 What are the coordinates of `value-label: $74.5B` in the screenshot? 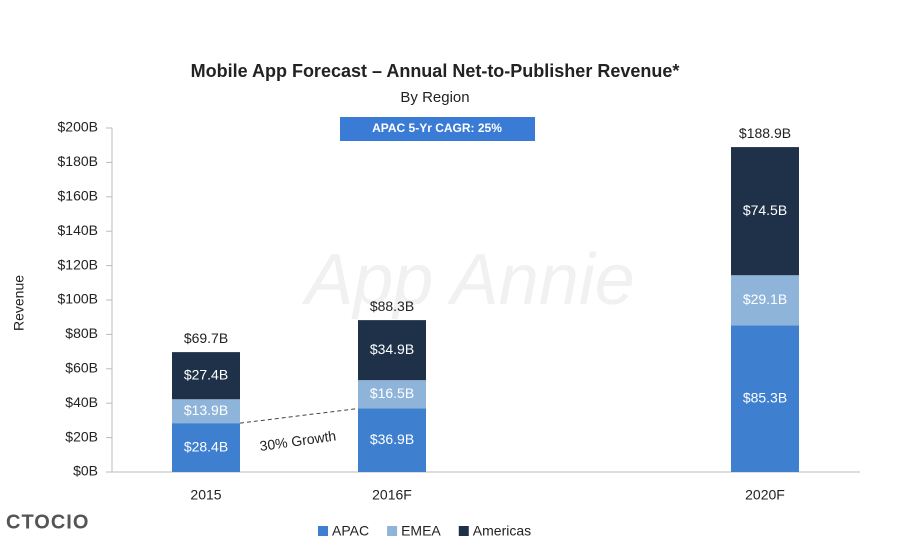 It's located at (765, 210).